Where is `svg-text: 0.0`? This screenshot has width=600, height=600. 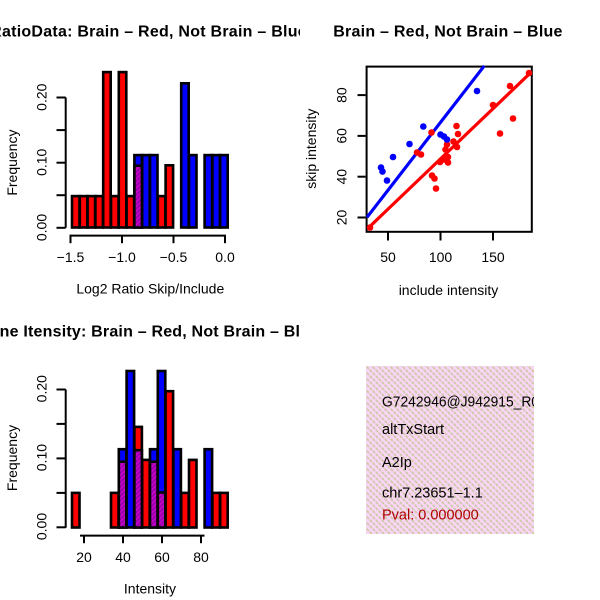 svg-text: 0.0 is located at coordinates (225, 257).